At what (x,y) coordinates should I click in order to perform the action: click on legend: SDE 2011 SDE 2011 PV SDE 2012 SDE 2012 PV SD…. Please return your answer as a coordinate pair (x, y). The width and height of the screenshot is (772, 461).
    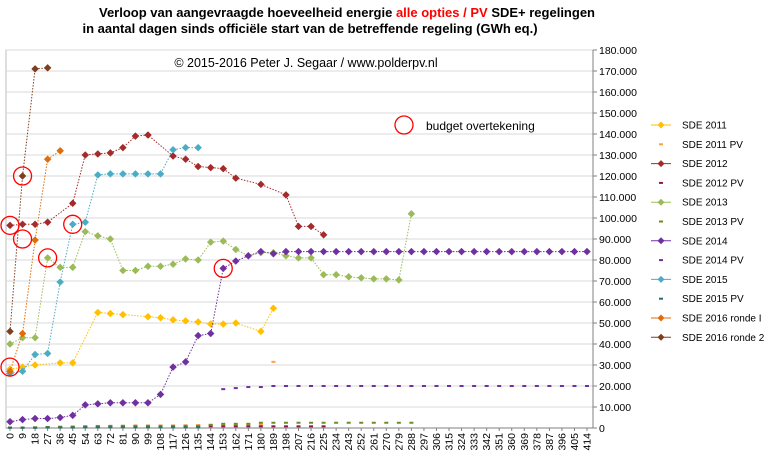
    Looking at the image, I should click on (708, 232).